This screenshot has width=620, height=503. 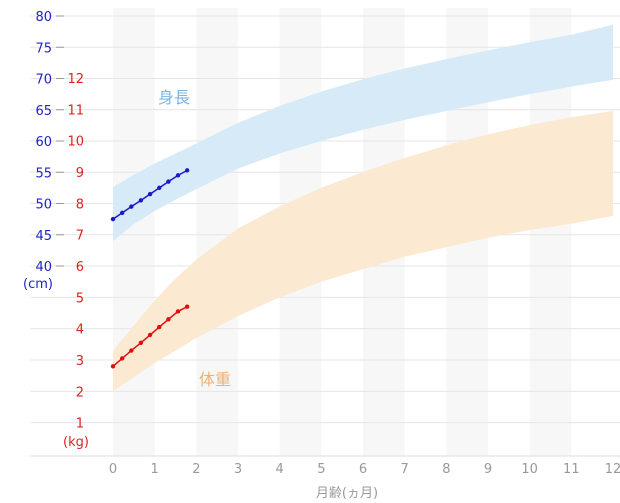 What do you see at coordinates (75, 110) in the screenshot?
I see `weight-tick-label: 11` at bounding box center [75, 110].